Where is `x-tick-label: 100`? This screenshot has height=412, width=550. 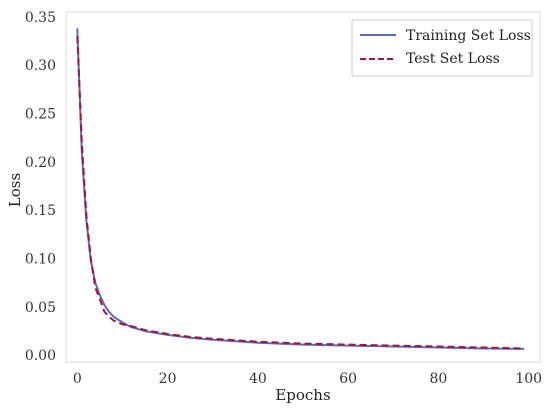
x-tick-label: 100 is located at coordinates (528, 379).